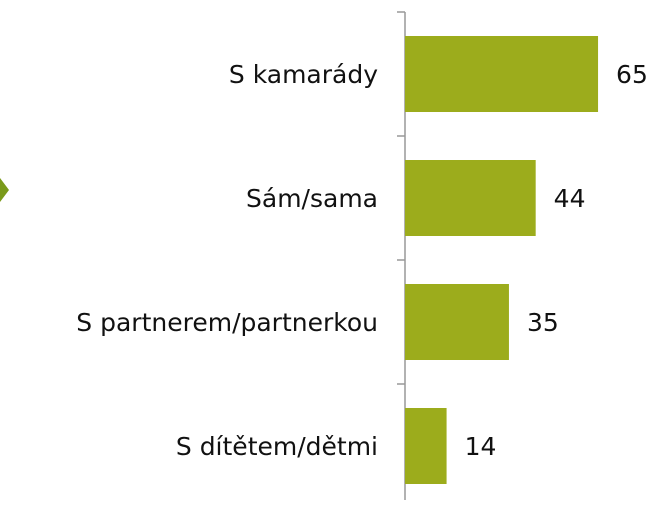  I want to click on decor-arrow, so click(4, 190).